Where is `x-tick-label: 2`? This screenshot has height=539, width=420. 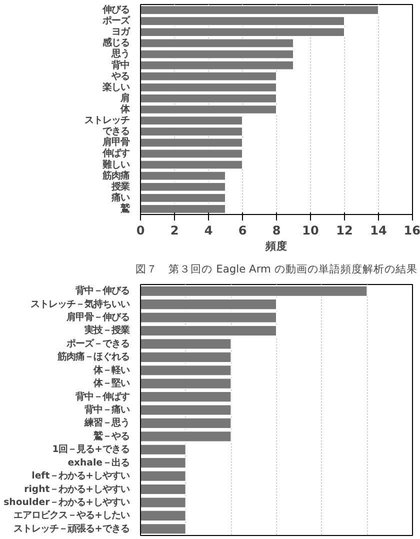 x-tick-label: 2 is located at coordinates (174, 231).